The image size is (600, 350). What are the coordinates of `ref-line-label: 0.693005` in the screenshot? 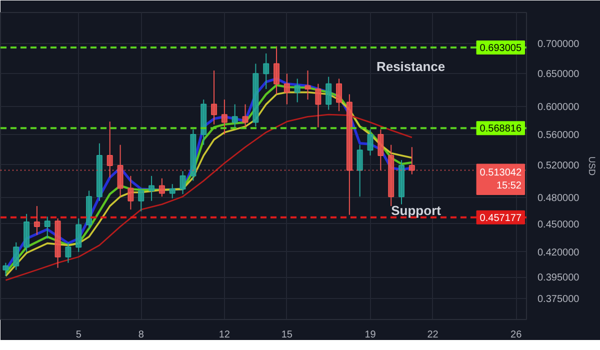 It's located at (501, 48).